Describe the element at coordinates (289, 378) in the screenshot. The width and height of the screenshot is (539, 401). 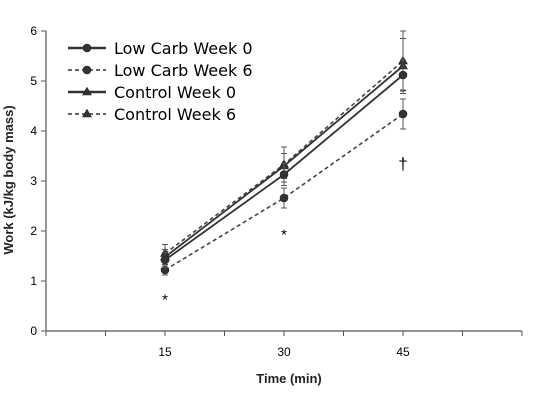
I see `x-axis-title: Time (min)` at that location.